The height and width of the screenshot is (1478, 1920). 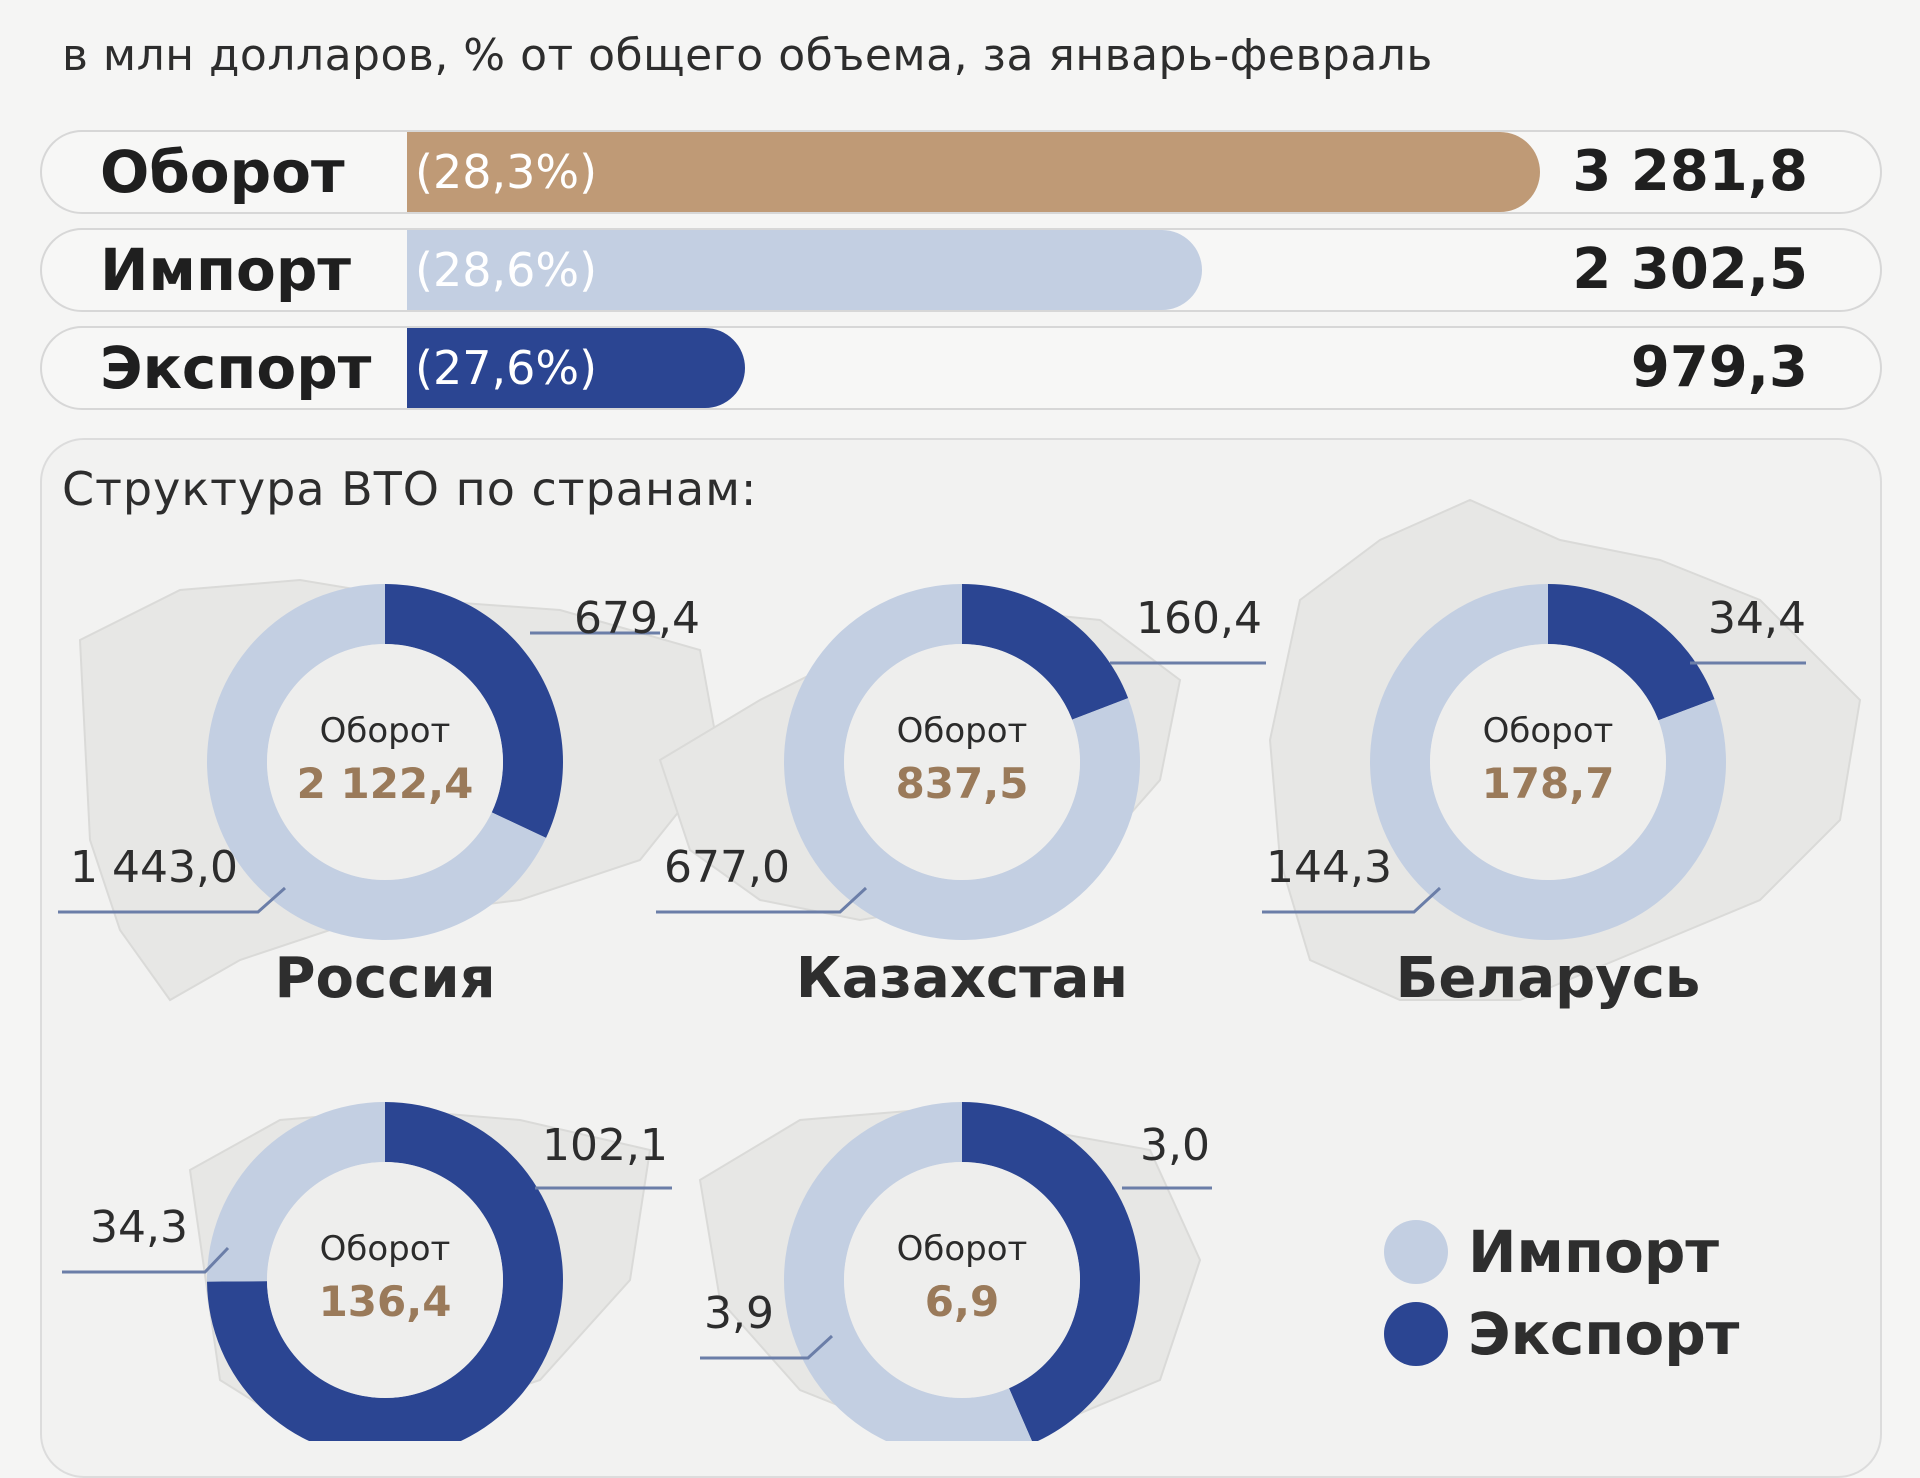 I want to click on import-value-label: 677,0, so click(x=727, y=867).